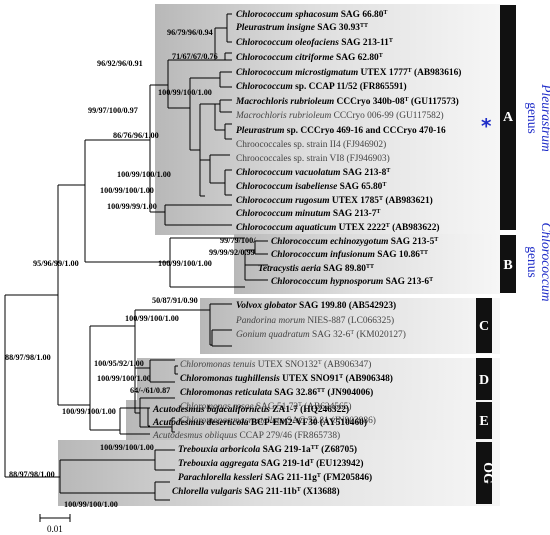 Image resolution: width=550 pixels, height=535 pixels. I want to click on taxon-text: (FM205846), so click(346, 477).